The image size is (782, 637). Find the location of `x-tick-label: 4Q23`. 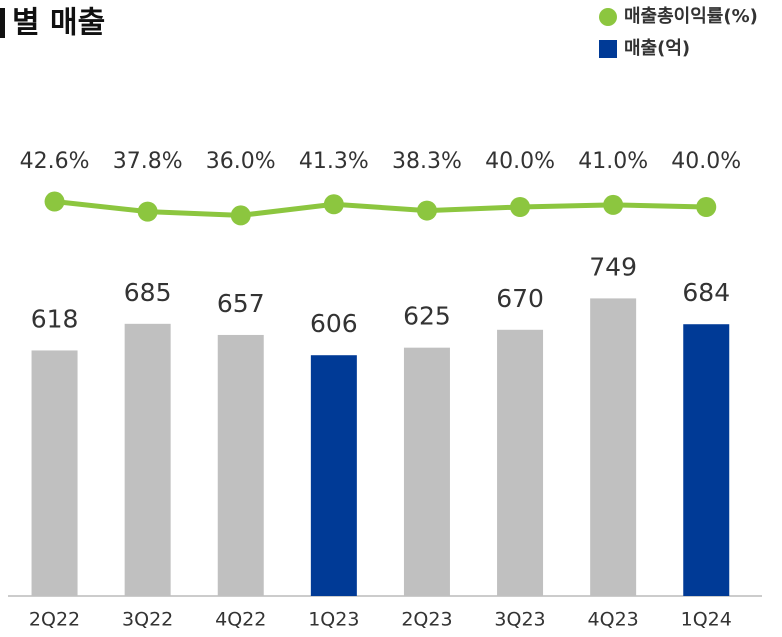

x-tick-label: 4Q23 is located at coordinates (613, 620).